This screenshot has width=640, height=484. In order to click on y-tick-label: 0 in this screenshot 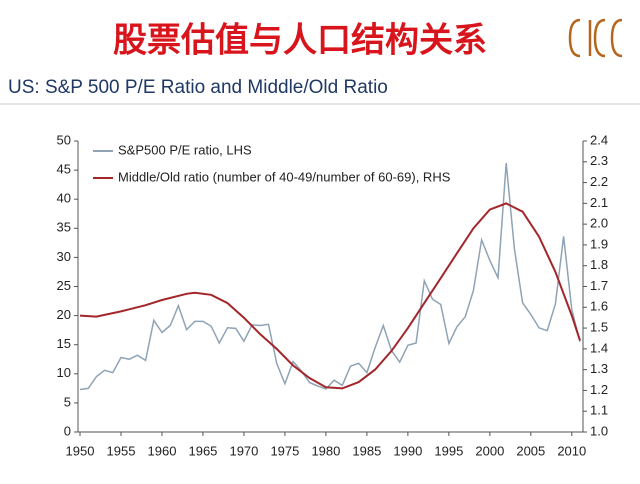, I will do `click(67, 430)`.